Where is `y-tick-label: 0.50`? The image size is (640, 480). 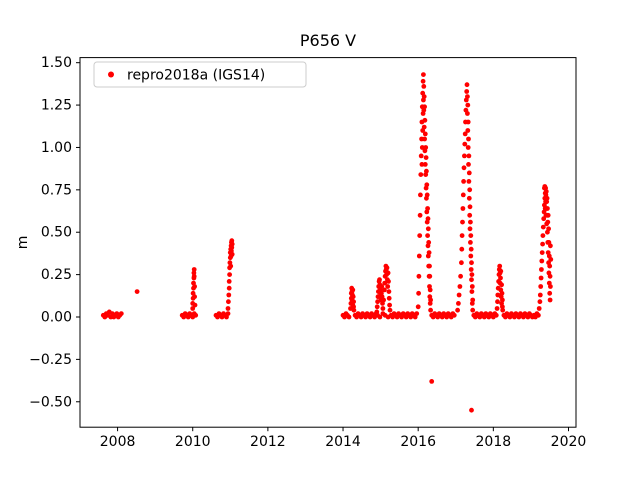 y-tick-label: 0.50 is located at coordinates (56, 233).